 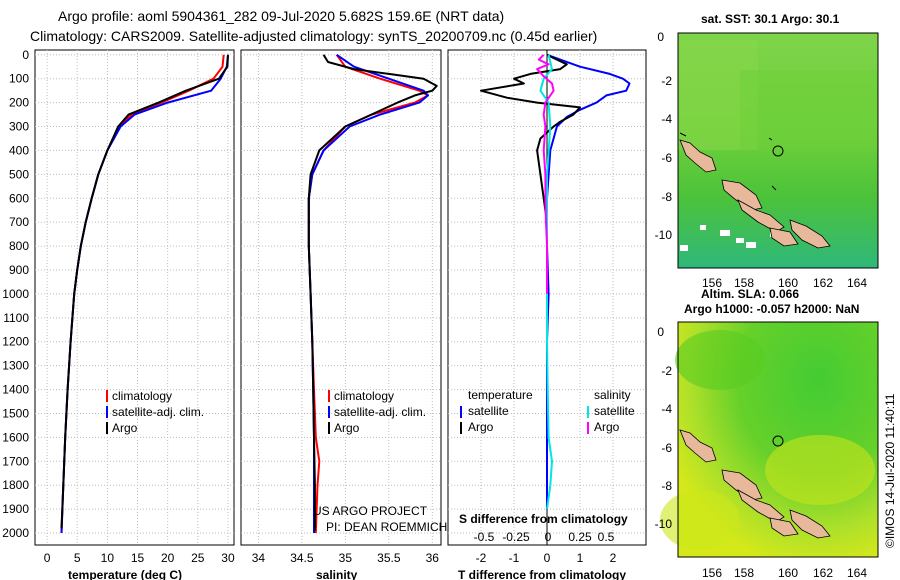 What do you see at coordinates (607, 427) in the screenshot?
I see `legend-s-argo: Argo` at bounding box center [607, 427].